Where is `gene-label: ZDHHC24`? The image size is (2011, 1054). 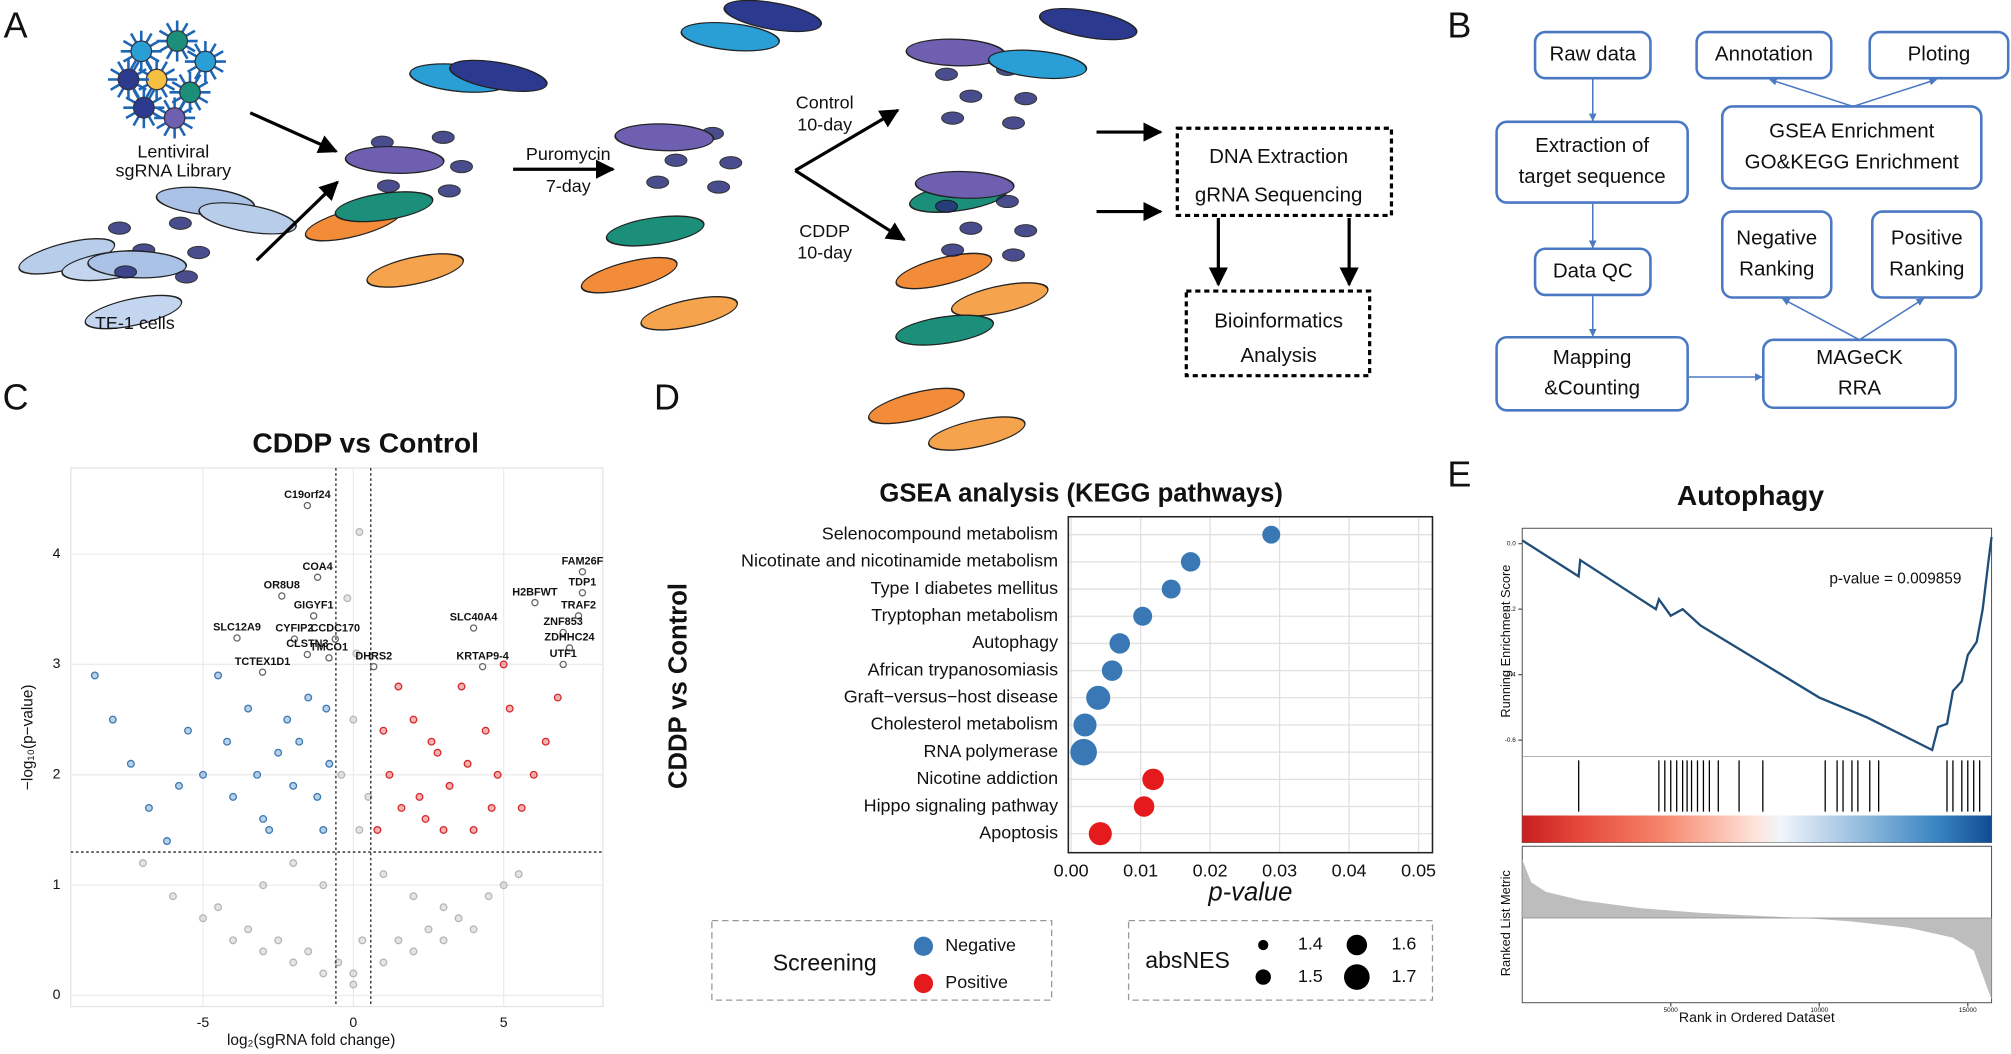
gene-label: ZDHHC24 is located at coordinates (569, 638).